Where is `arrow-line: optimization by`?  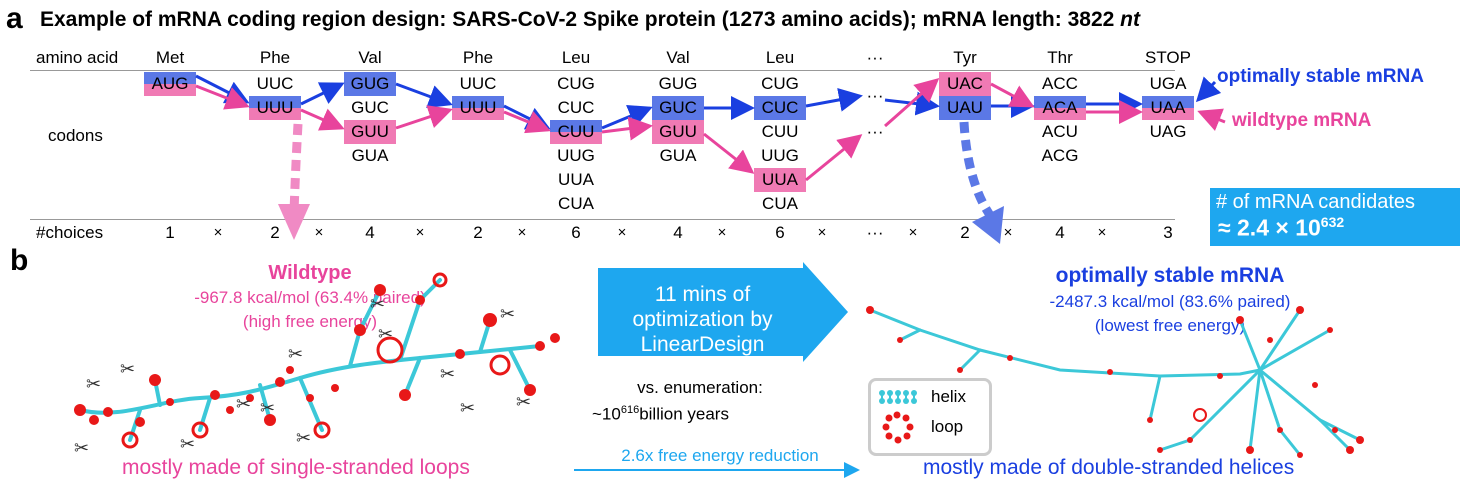
arrow-line: optimization by is located at coordinates (702, 319).